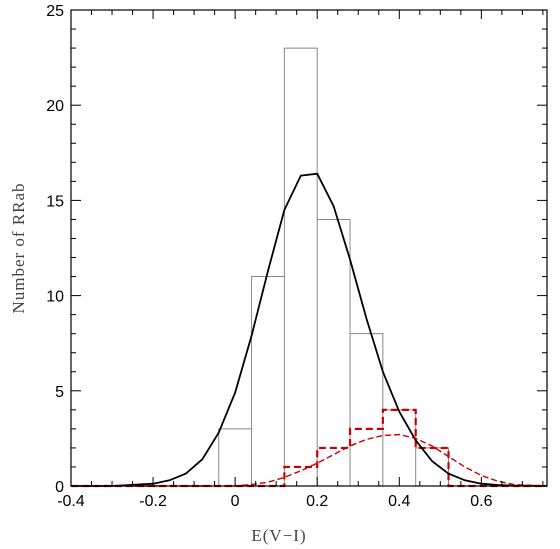 The image size is (560, 549). What do you see at coordinates (399, 501) in the screenshot?
I see `x-tick-label: 0.4` at bounding box center [399, 501].